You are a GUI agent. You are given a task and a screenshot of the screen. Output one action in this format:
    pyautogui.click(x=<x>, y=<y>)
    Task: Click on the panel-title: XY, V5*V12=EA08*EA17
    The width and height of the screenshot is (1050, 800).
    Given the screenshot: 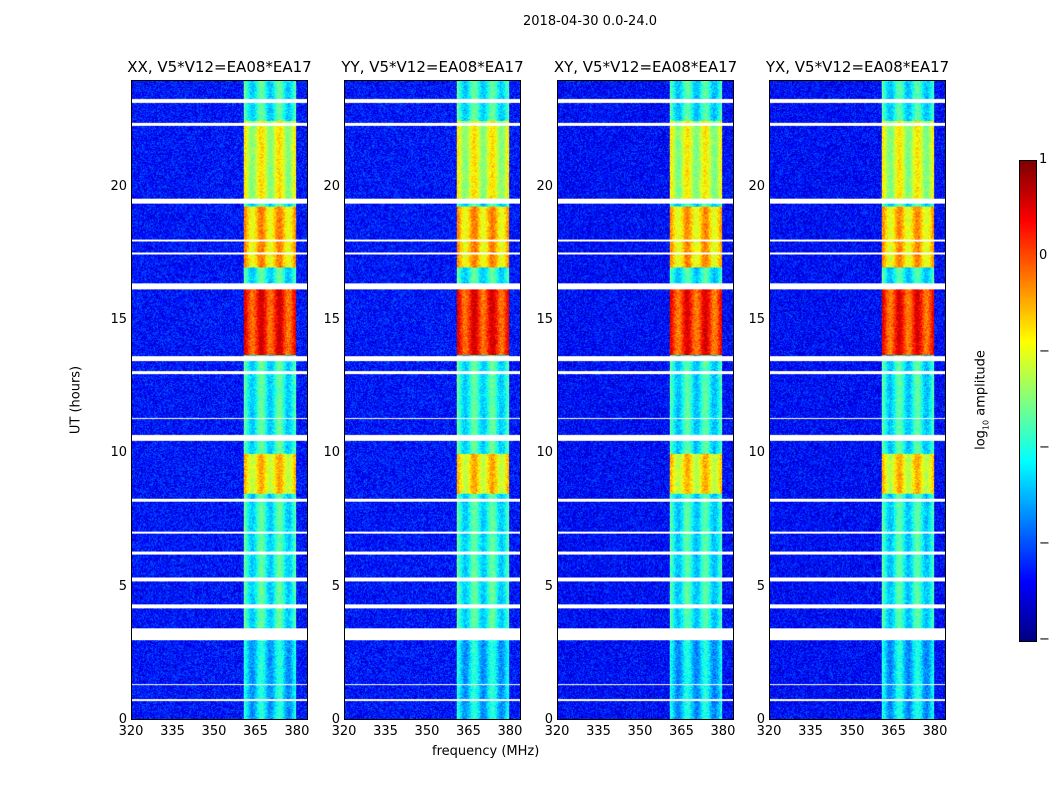 What is the action you would take?
    pyautogui.click(x=645, y=67)
    